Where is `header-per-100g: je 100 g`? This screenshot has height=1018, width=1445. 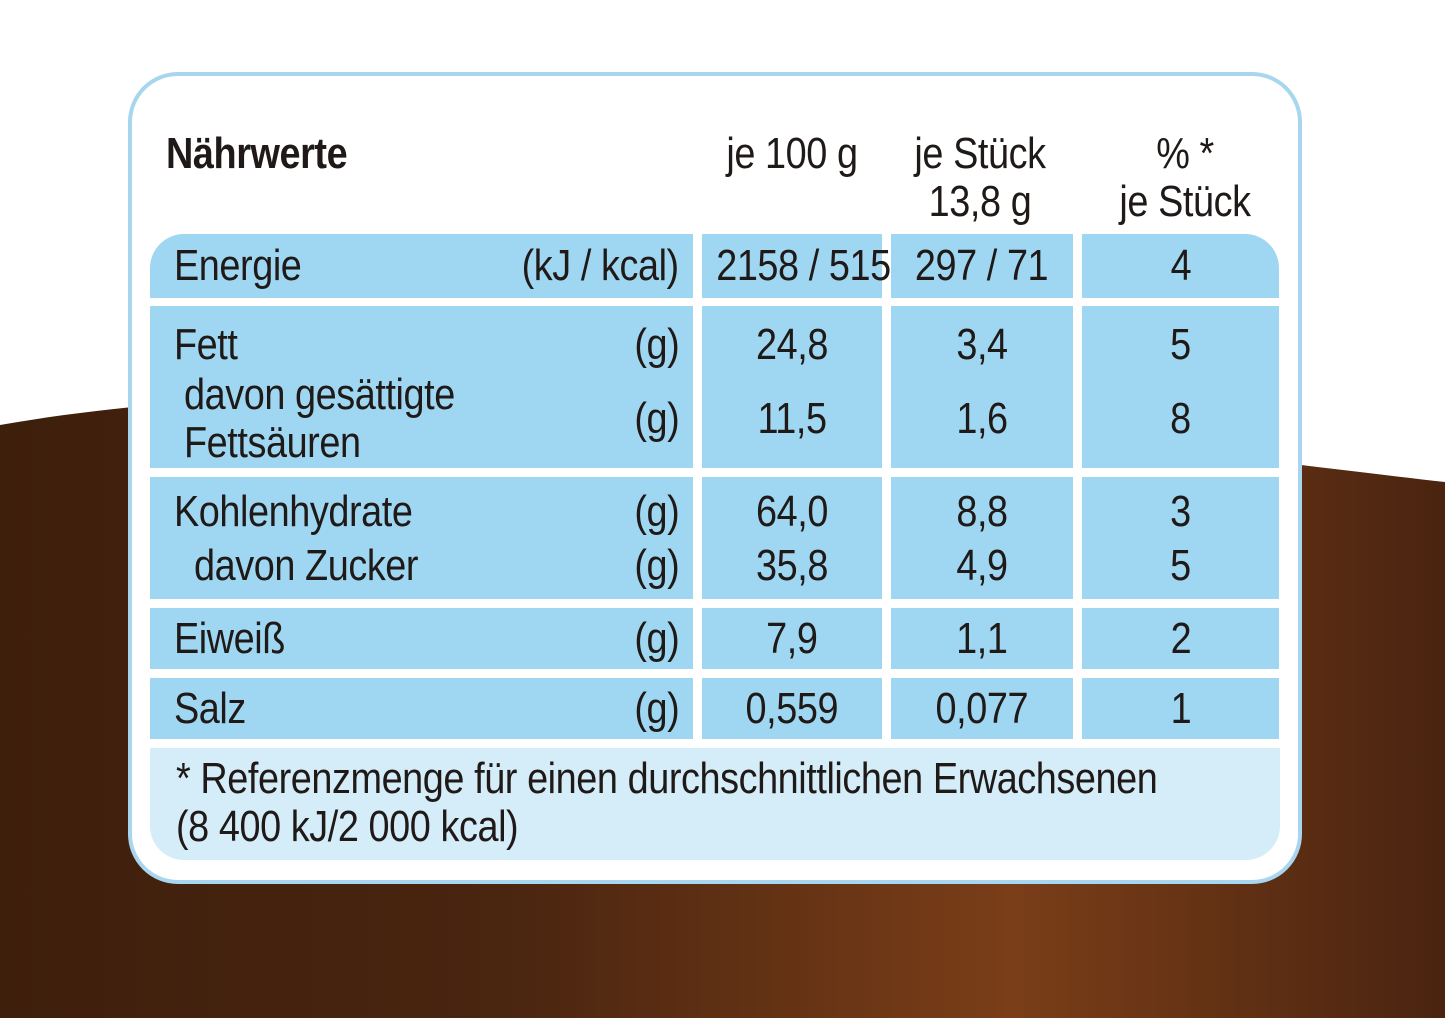
header-per-100g: je 100 g is located at coordinates (792, 153).